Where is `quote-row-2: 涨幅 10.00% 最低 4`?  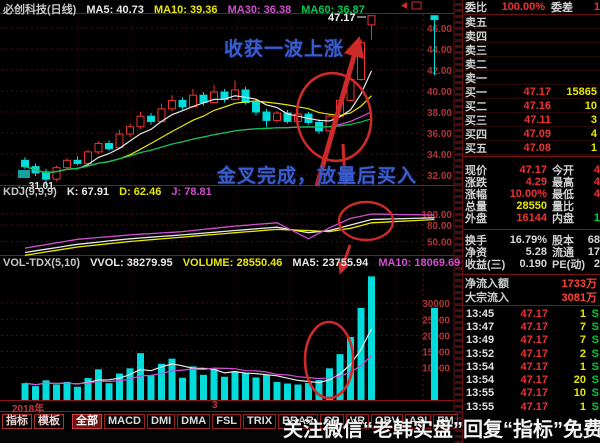
quote-row-2: 涨幅 10.00% 最低 4 is located at coordinates (531, 194).